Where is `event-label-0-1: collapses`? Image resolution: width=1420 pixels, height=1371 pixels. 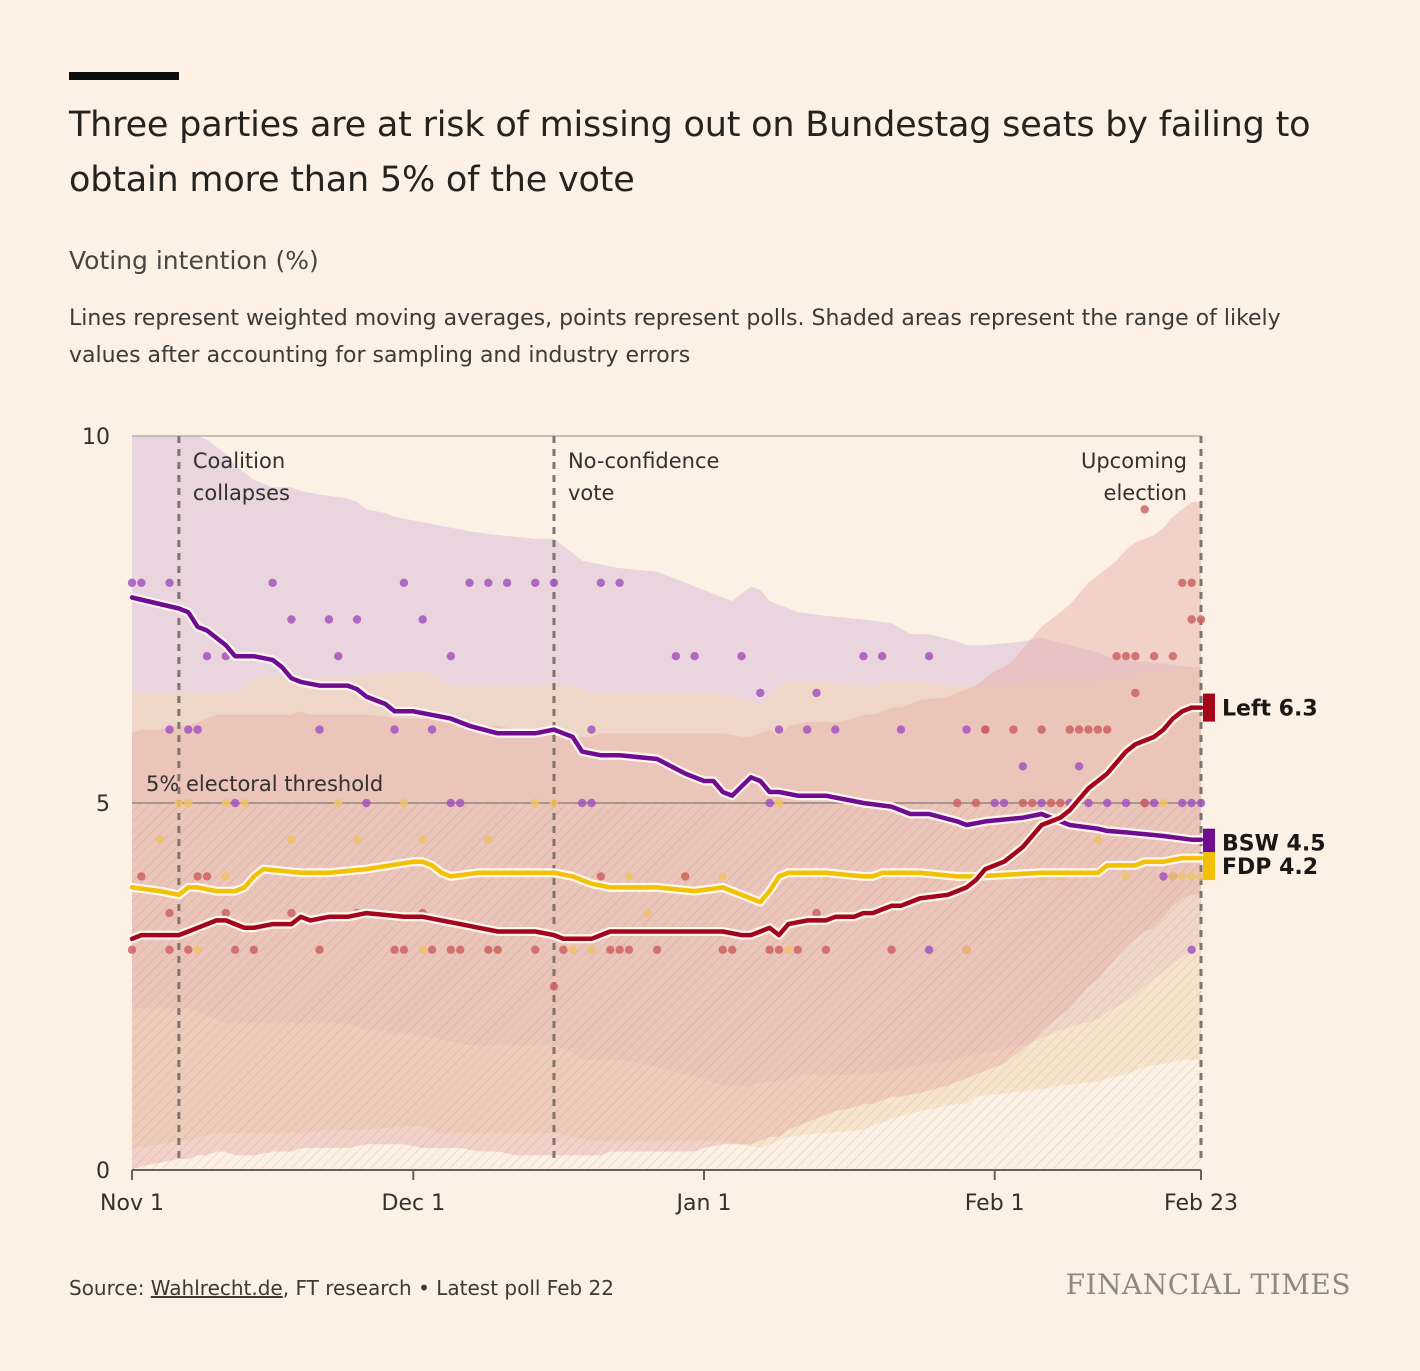
event-label-0-1: collapses is located at coordinates (241, 493).